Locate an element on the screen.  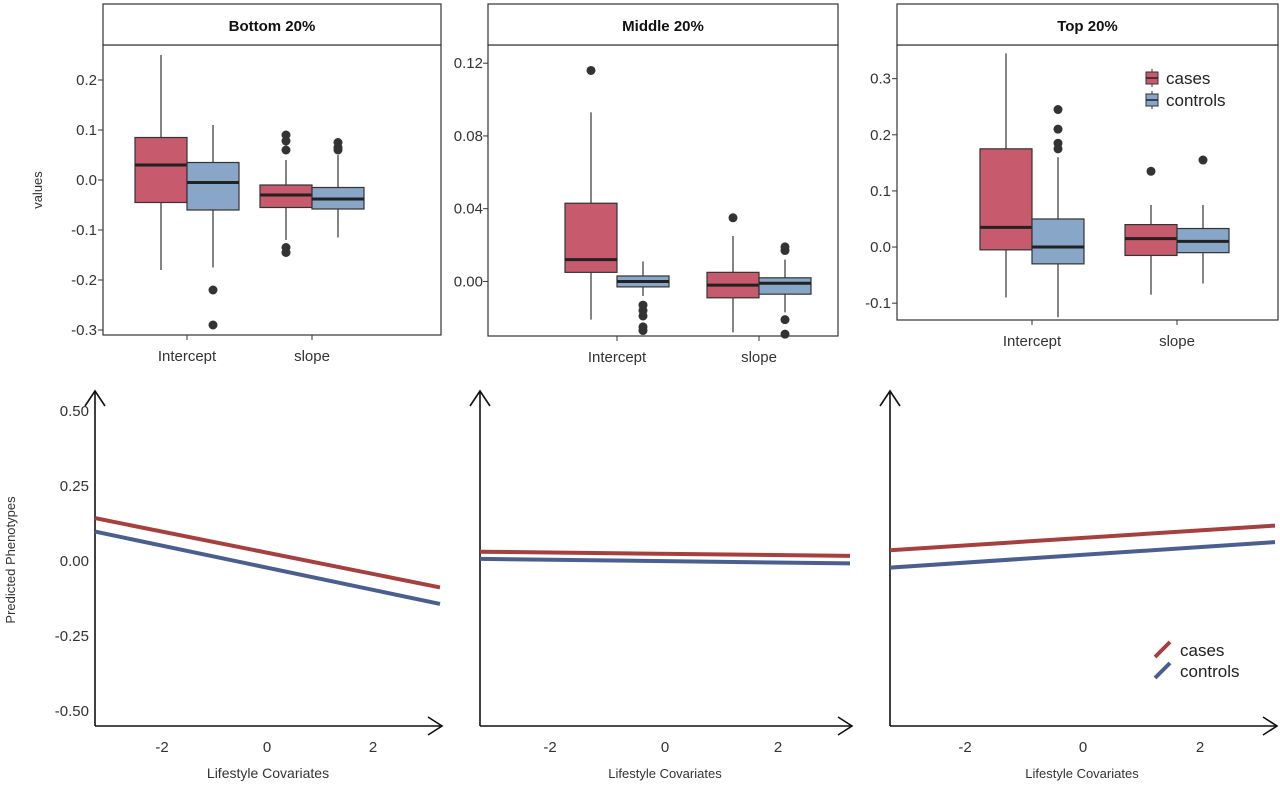
legend-key-cases is located at coordinates (1162, 649).